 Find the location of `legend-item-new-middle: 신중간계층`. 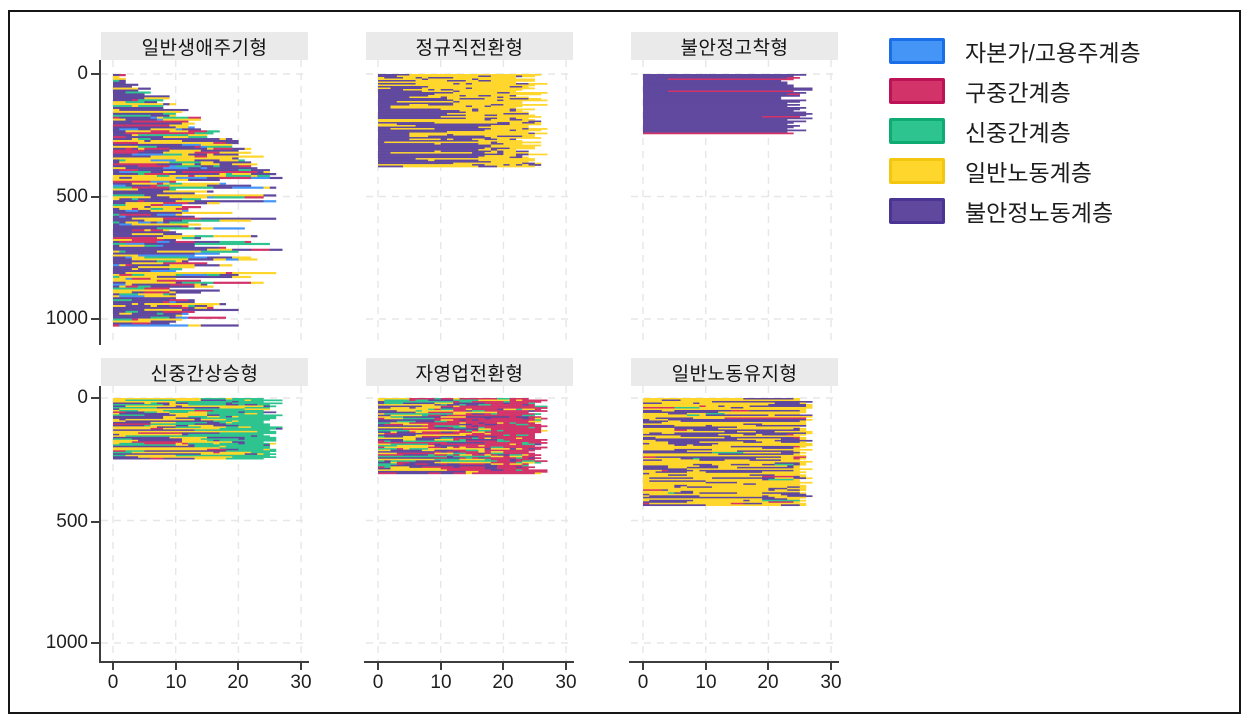

legend-item-new-middle: 신중간계층 is located at coordinates (1015, 132).